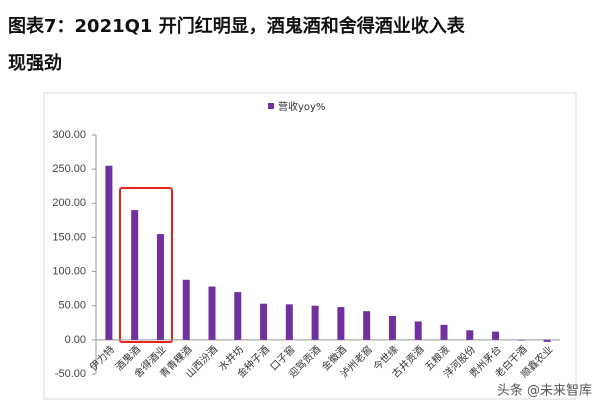  Describe the element at coordinates (70, 374) in the screenshot. I see `y-tick-label: -50.00` at that location.